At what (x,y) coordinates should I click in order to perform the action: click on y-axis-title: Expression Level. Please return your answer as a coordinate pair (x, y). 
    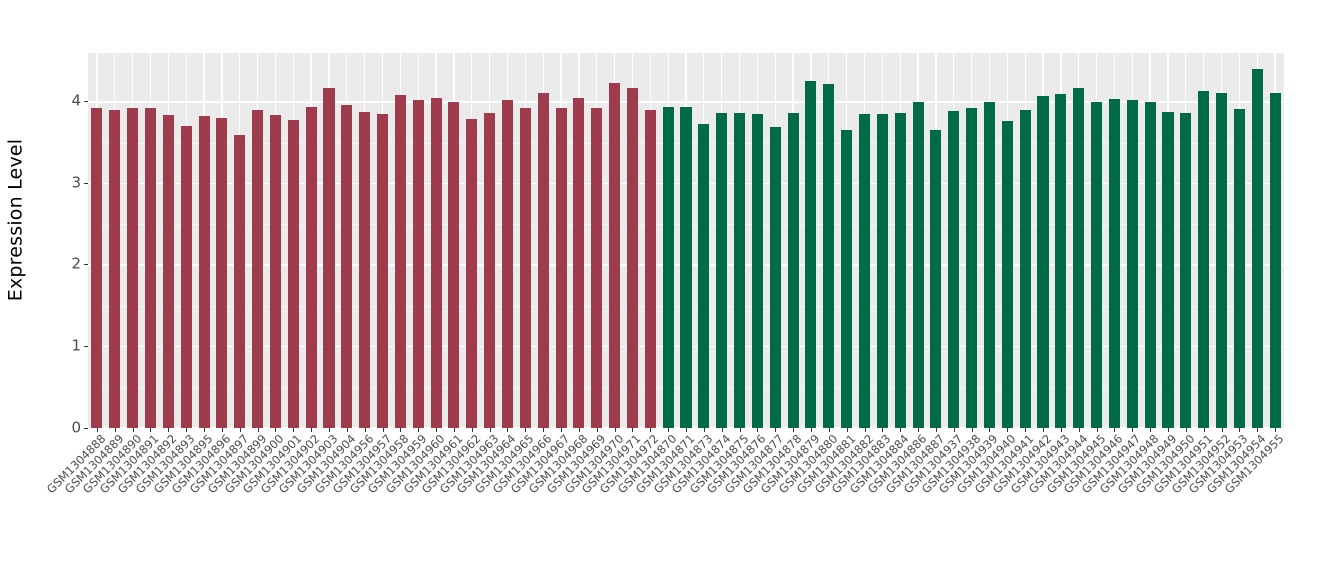
    Looking at the image, I should click on (15, 220).